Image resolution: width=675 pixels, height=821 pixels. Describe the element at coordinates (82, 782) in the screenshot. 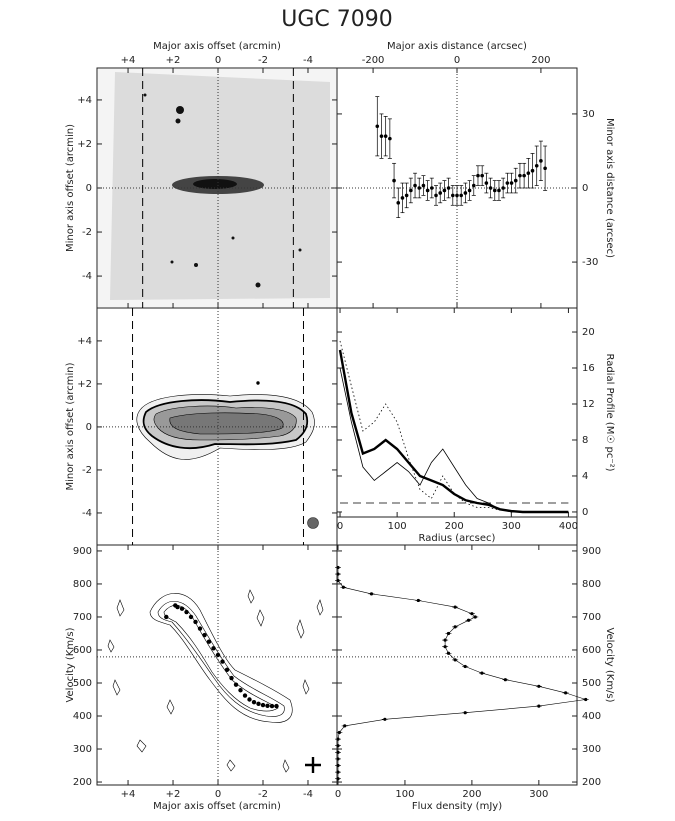

I see `y-tick-label: 200` at that location.